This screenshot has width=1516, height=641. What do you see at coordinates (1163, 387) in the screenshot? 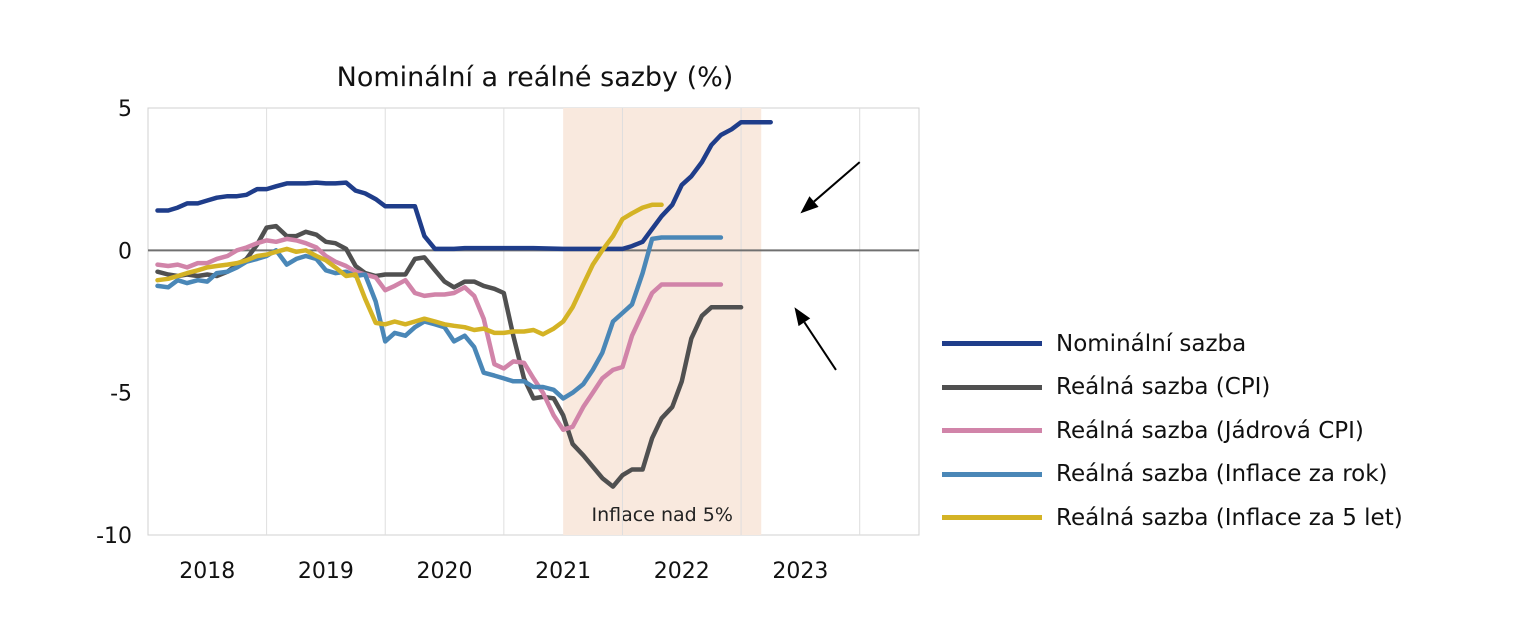
I see `legend-label: Reálná sazba (CPI)` at bounding box center [1163, 387].